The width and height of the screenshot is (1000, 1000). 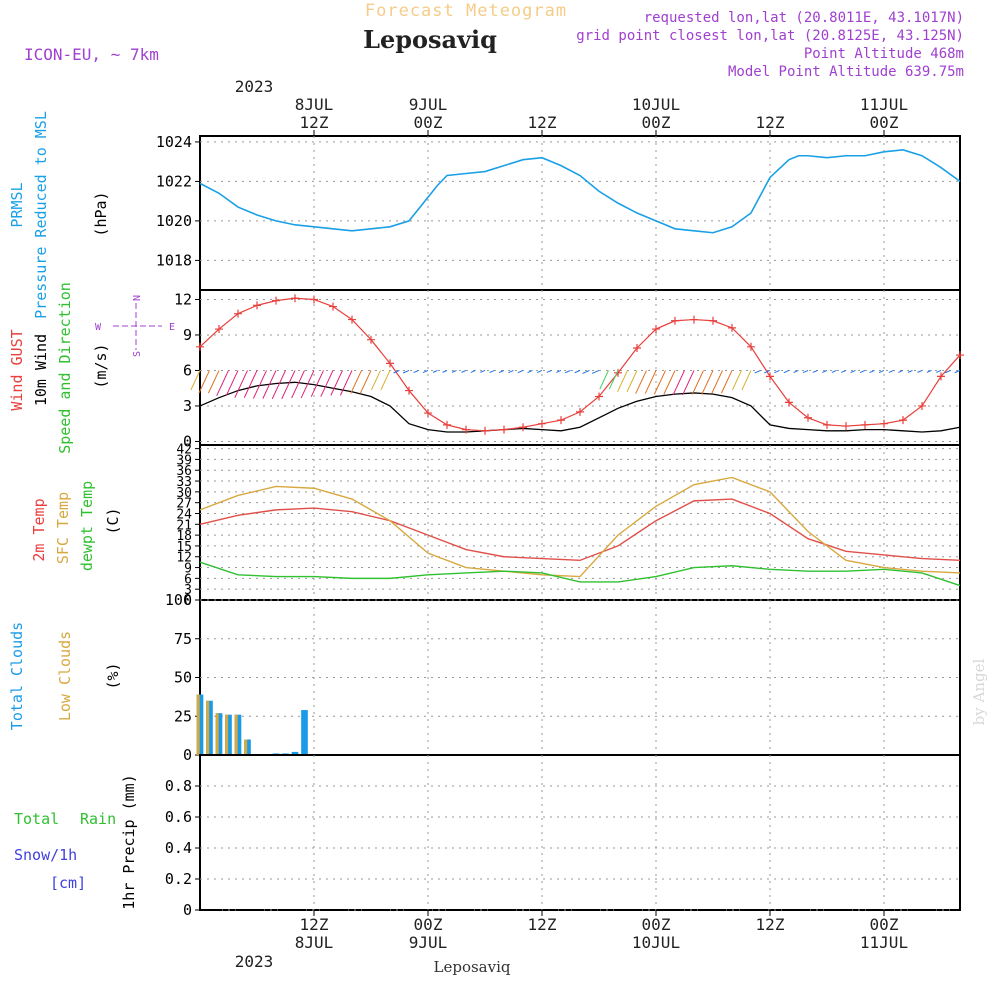 I want to click on top-hour-label: 00Z, so click(x=428, y=122).